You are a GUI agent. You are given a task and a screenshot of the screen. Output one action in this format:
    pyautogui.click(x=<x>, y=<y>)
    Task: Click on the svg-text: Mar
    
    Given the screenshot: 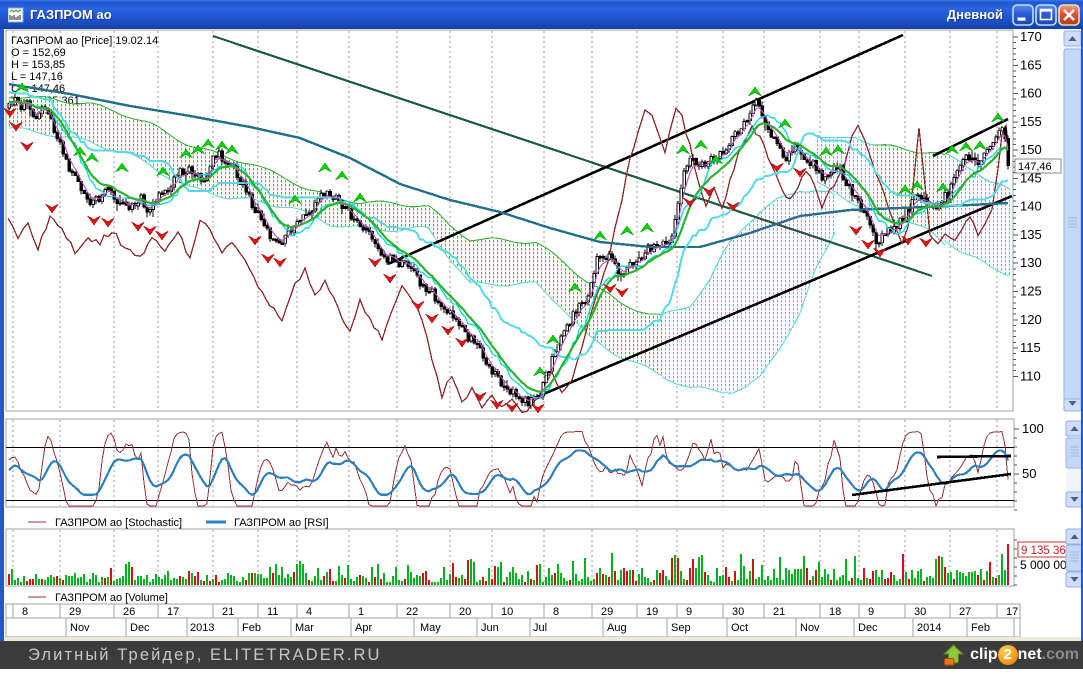 What is the action you would take?
    pyautogui.click(x=304, y=628)
    